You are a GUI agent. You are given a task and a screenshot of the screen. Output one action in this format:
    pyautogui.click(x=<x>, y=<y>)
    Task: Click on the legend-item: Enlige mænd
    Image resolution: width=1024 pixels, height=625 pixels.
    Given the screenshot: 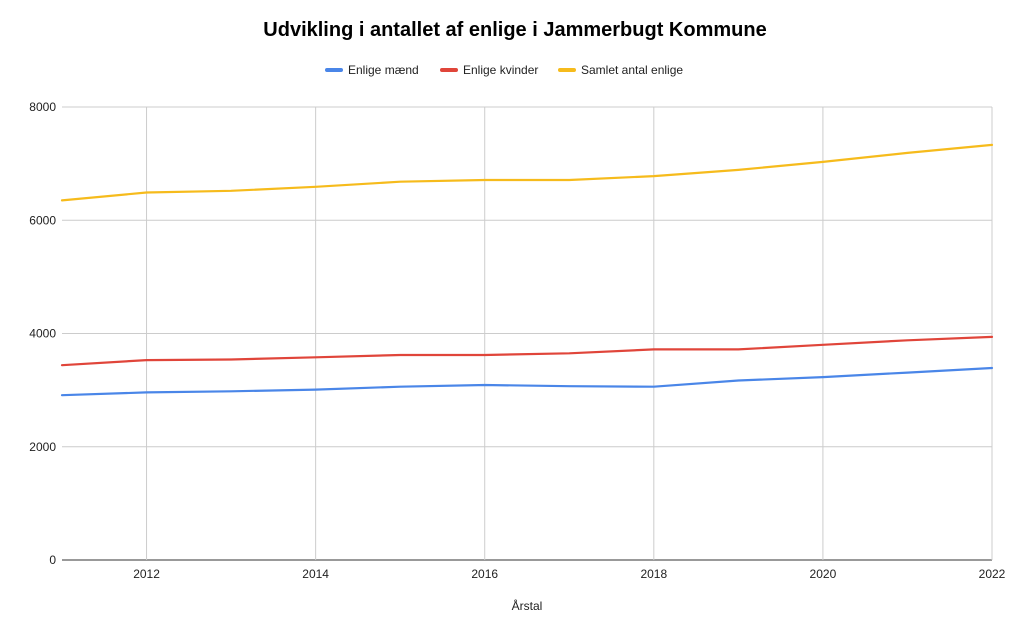 What is the action you would take?
    pyautogui.click(x=372, y=70)
    